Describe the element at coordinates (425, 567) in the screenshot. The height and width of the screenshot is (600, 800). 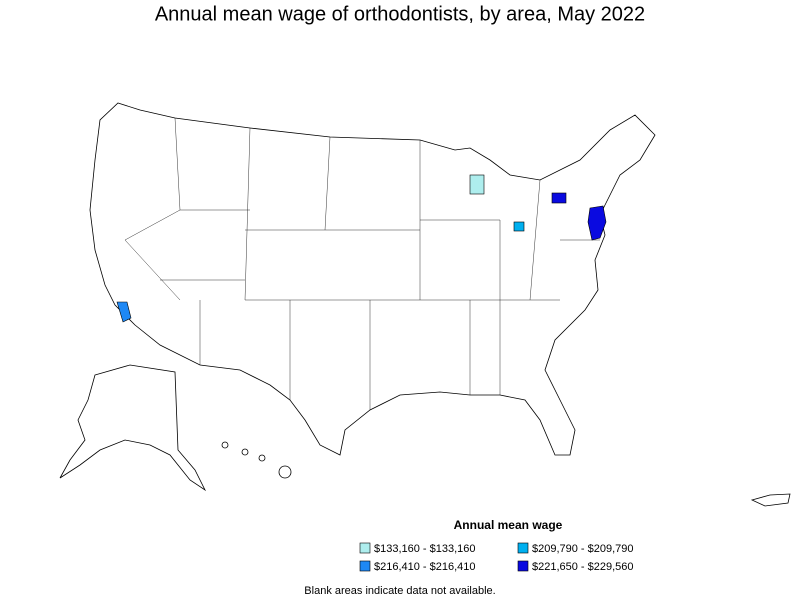
I see `legend-label: $216,410 - $216,410` at that location.